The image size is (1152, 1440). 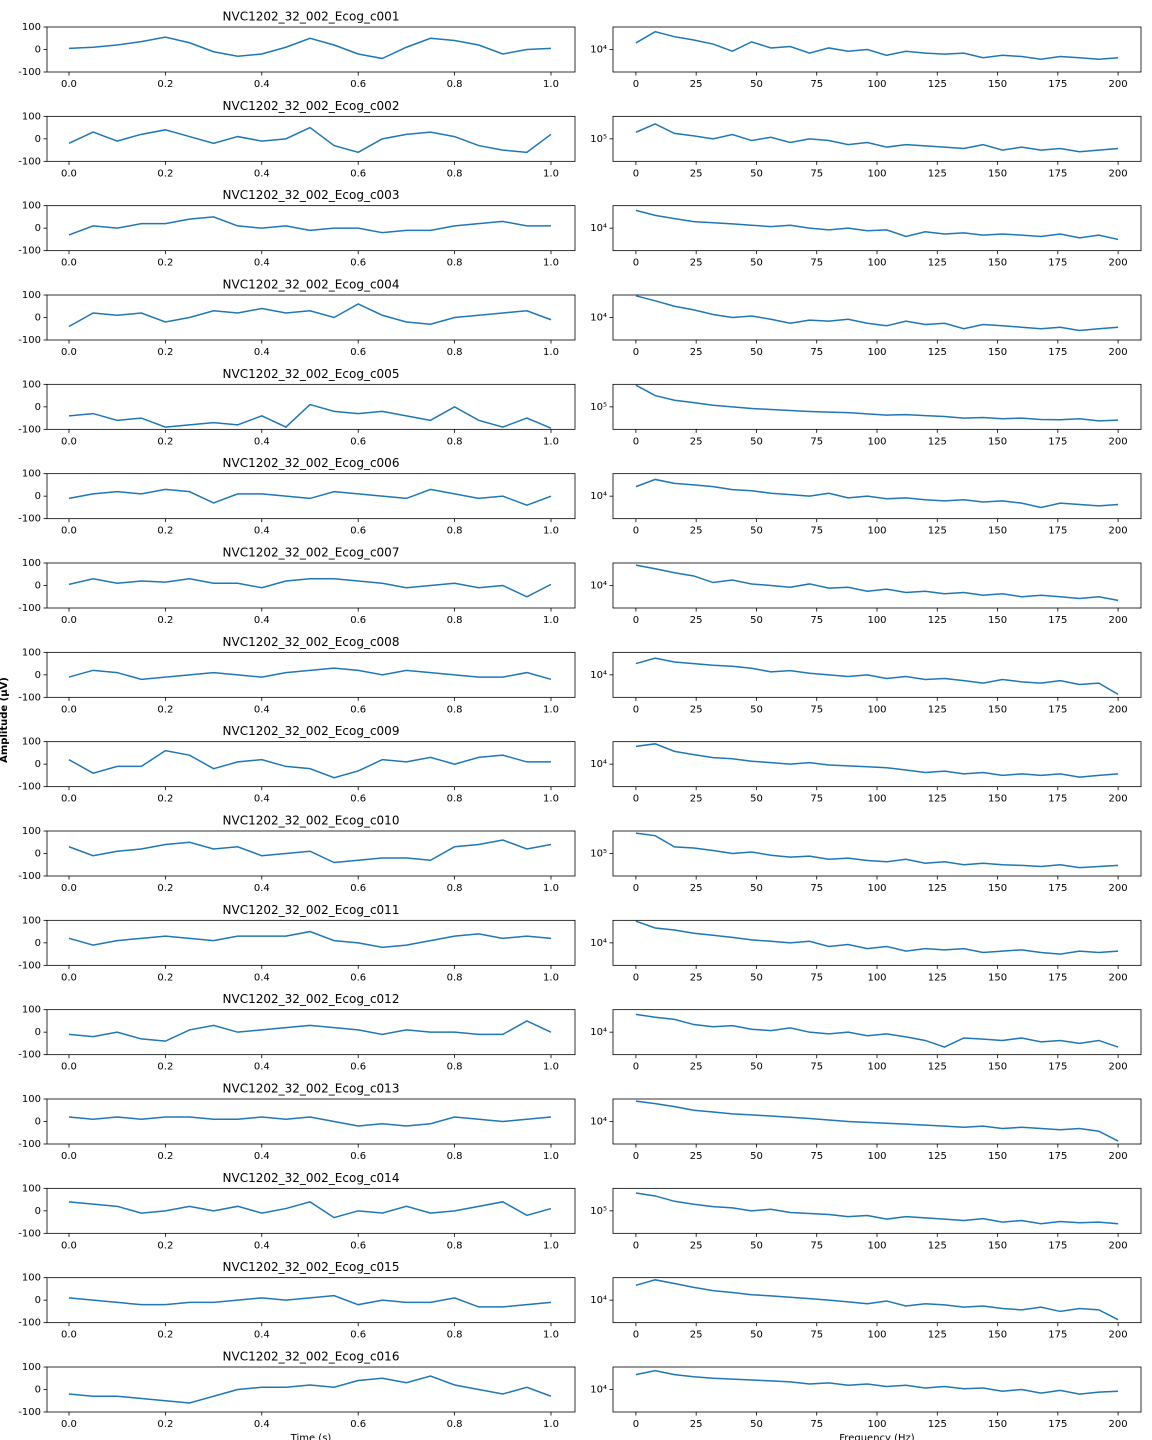 What do you see at coordinates (262, 1335) in the screenshot?
I see `x-tick-label: 0.4` at bounding box center [262, 1335].